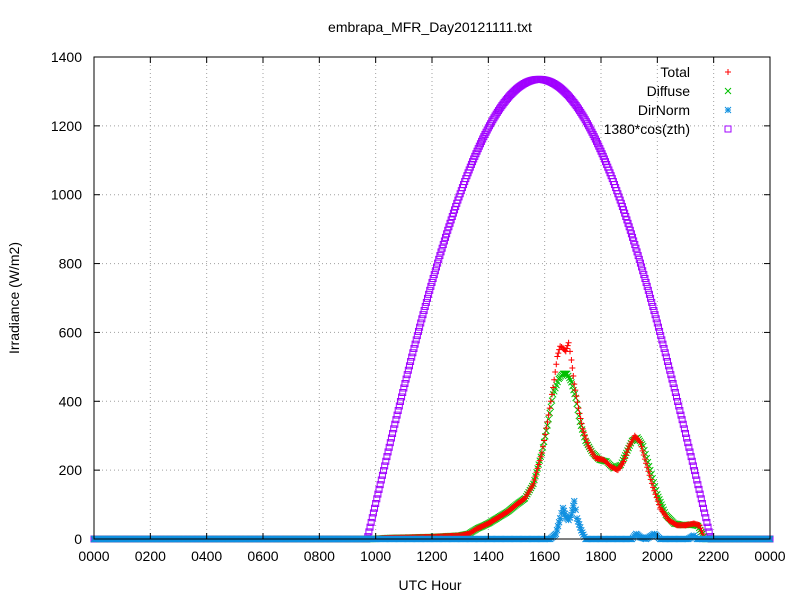  Describe the element at coordinates (600, 556) in the screenshot. I see `x-tick-label: 1800` at that location.